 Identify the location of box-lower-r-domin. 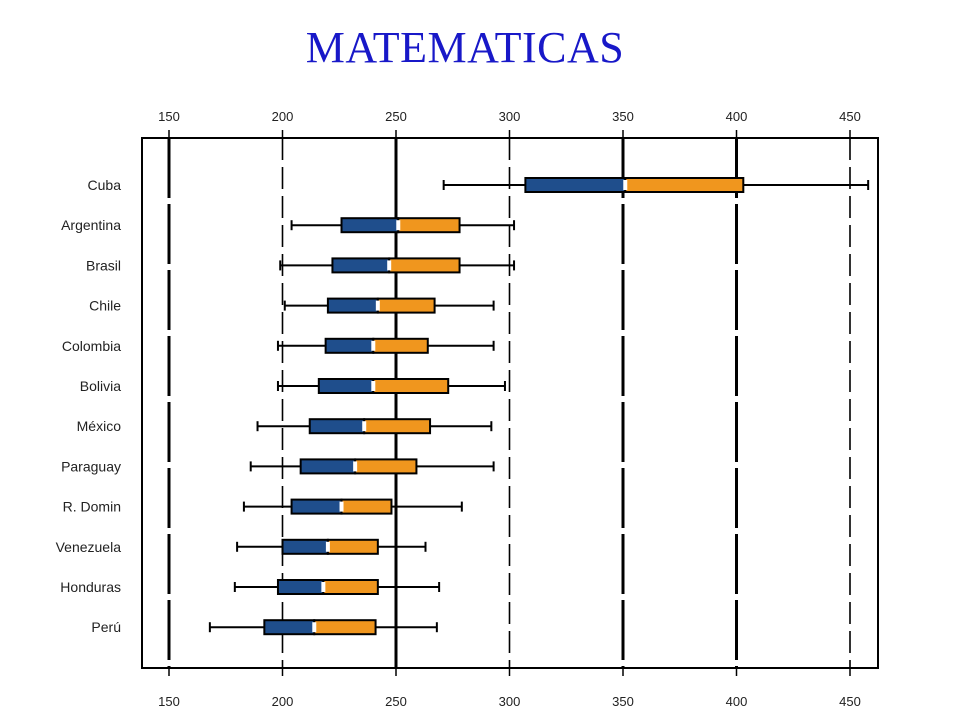
(316, 506).